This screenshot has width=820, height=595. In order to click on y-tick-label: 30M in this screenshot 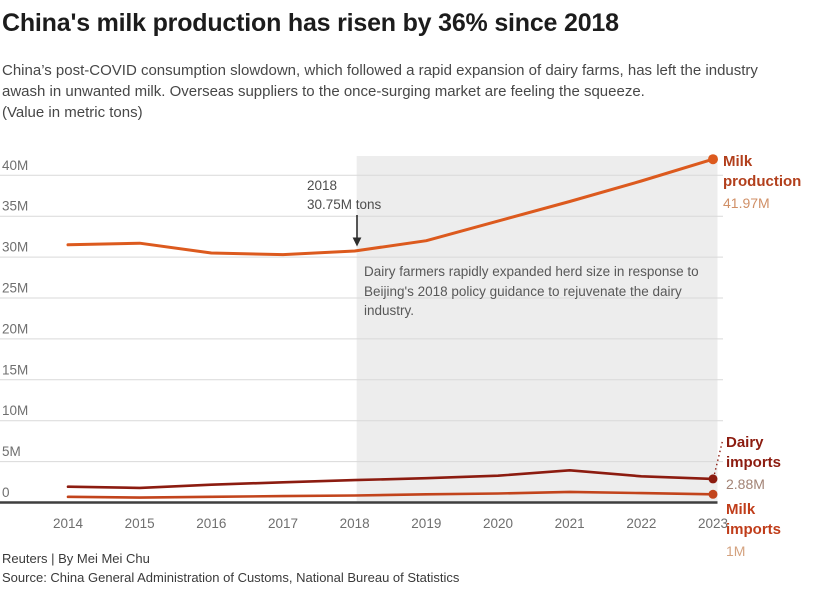, I will do `click(15, 247)`.